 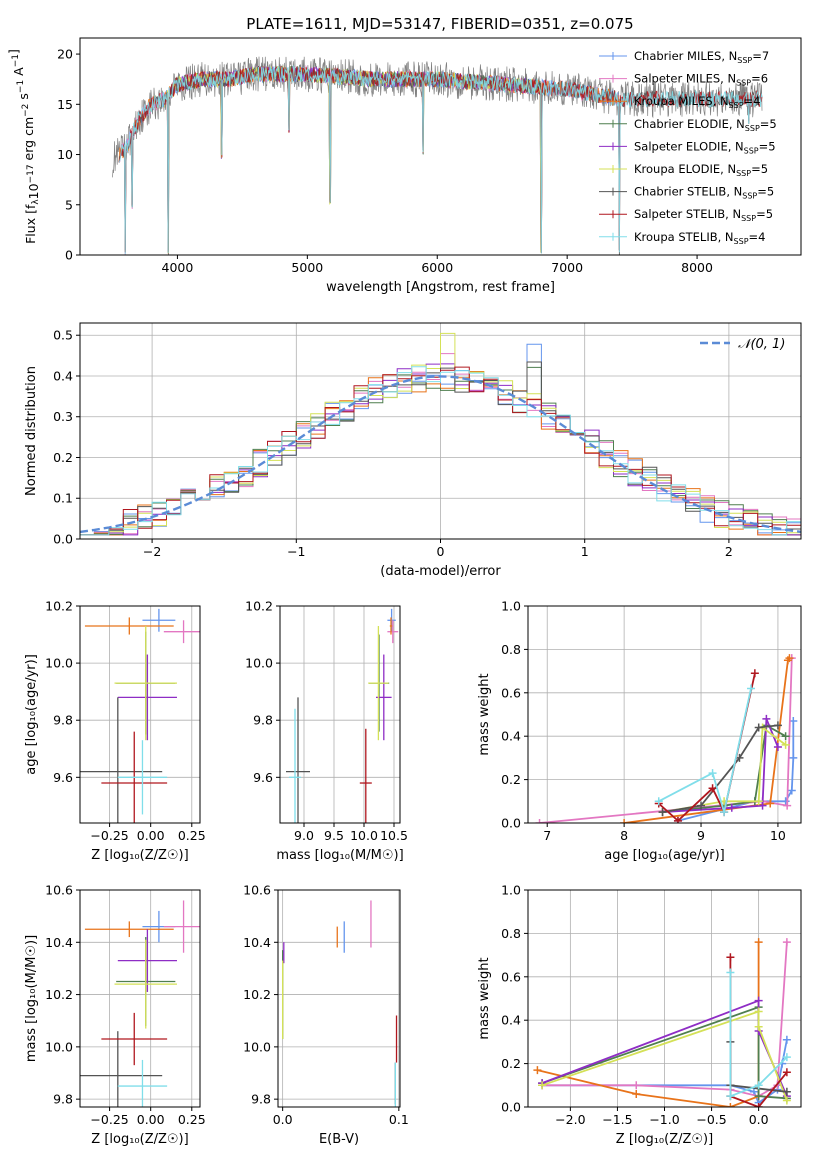 What do you see at coordinates (63, 416) in the screenshot?
I see `y-tick-label: 0.3` at bounding box center [63, 416].